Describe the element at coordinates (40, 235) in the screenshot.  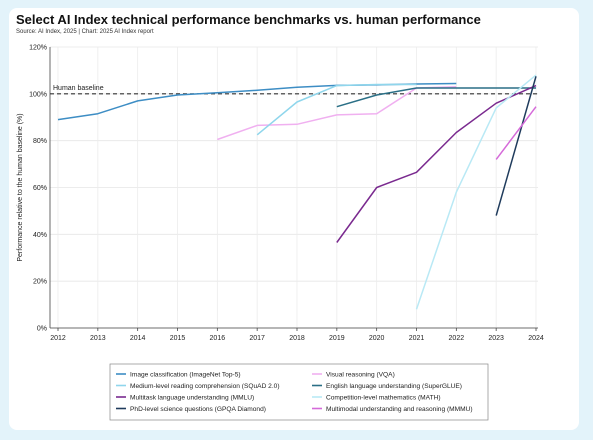
I see `y-tick-label: 40%` at that location.